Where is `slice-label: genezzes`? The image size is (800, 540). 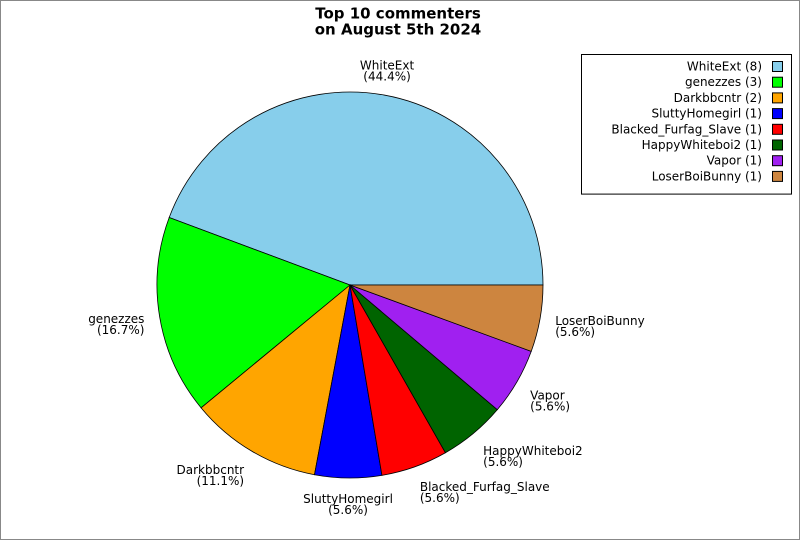 slice-label: genezzes is located at coordinates (116, 319).